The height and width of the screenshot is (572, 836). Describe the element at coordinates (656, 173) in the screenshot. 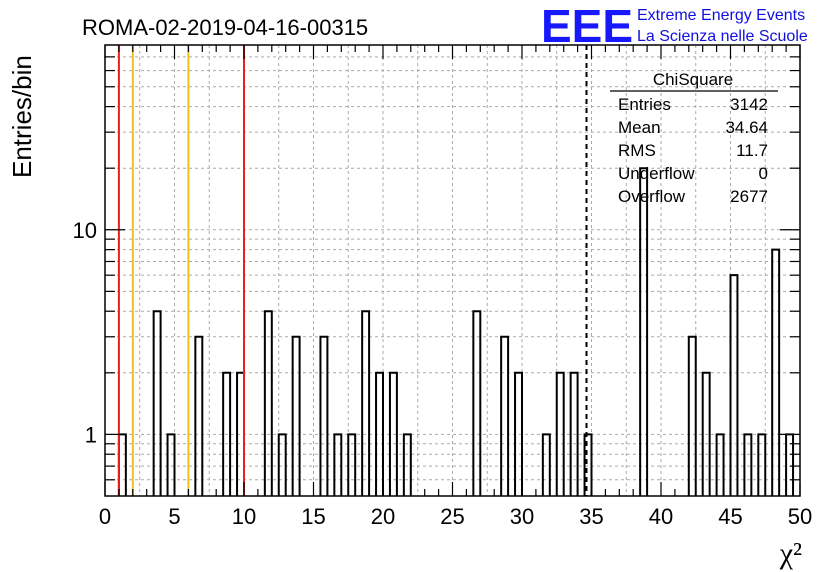

I see `stats-row-label: Underflow` at that location.